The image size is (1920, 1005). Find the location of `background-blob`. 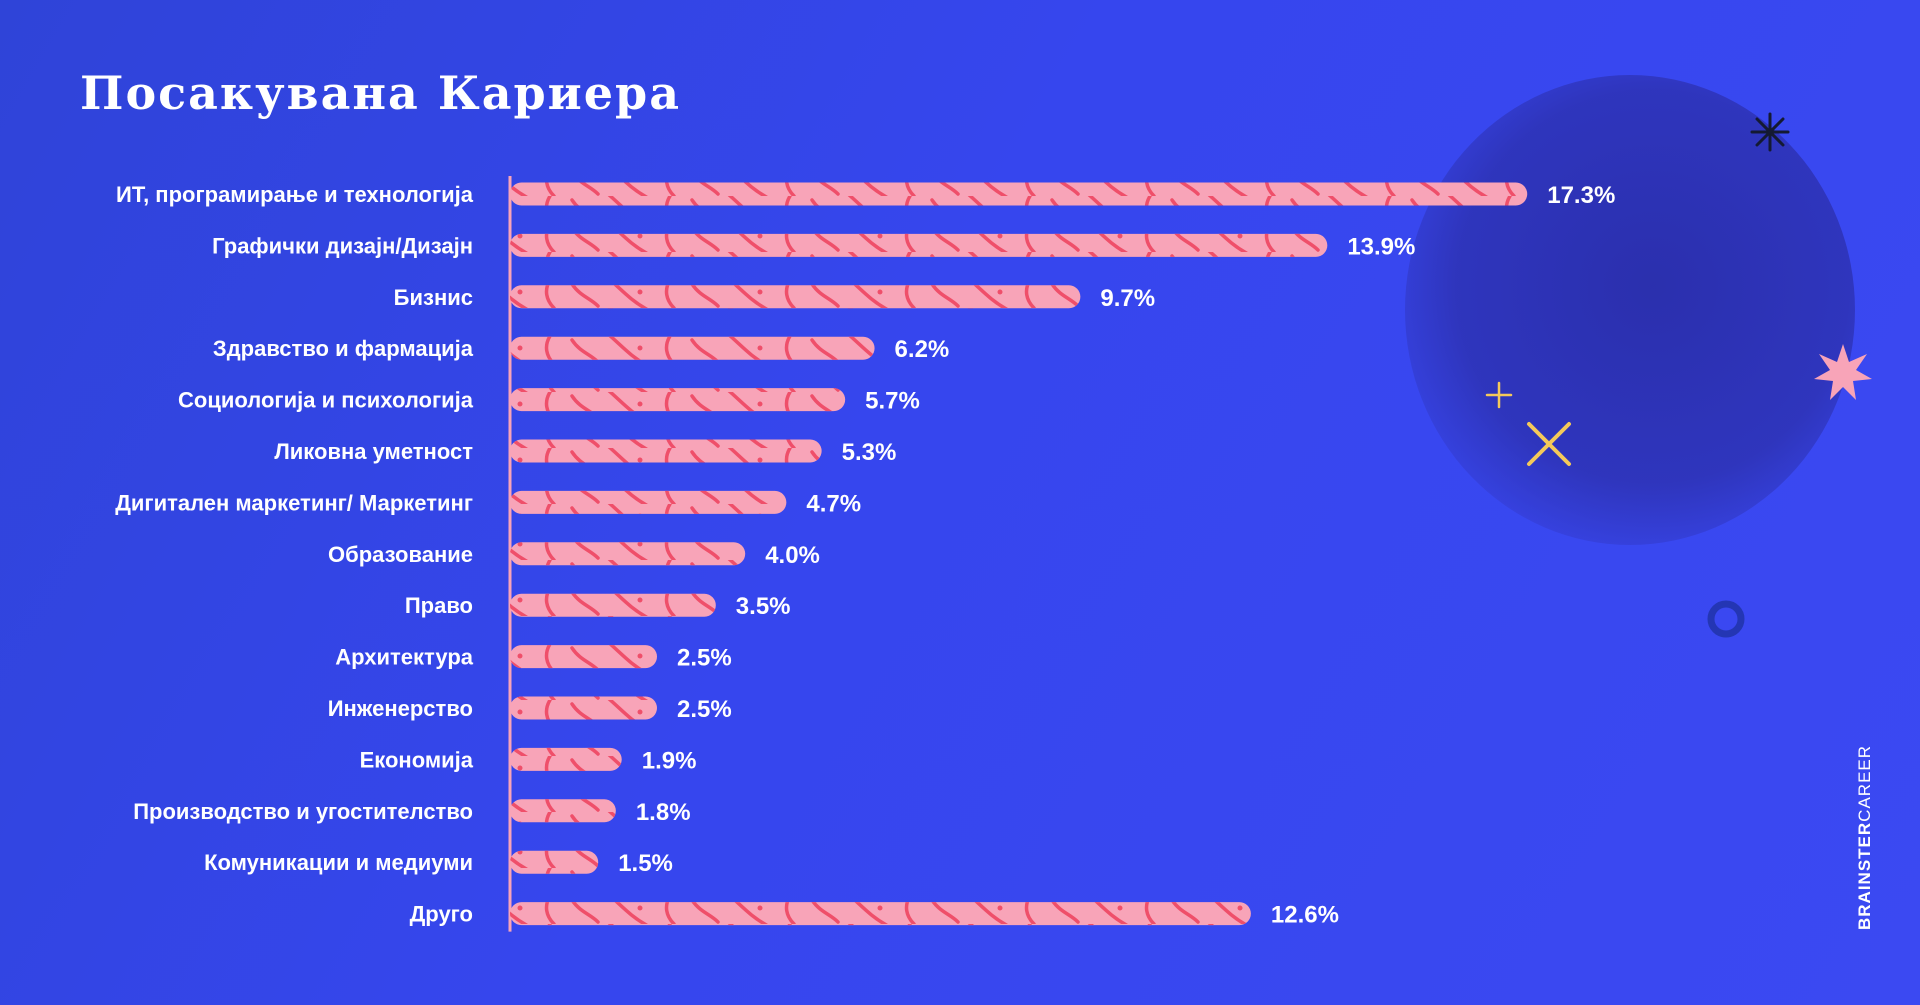

background-blob is located at coordinates (1630, 310).